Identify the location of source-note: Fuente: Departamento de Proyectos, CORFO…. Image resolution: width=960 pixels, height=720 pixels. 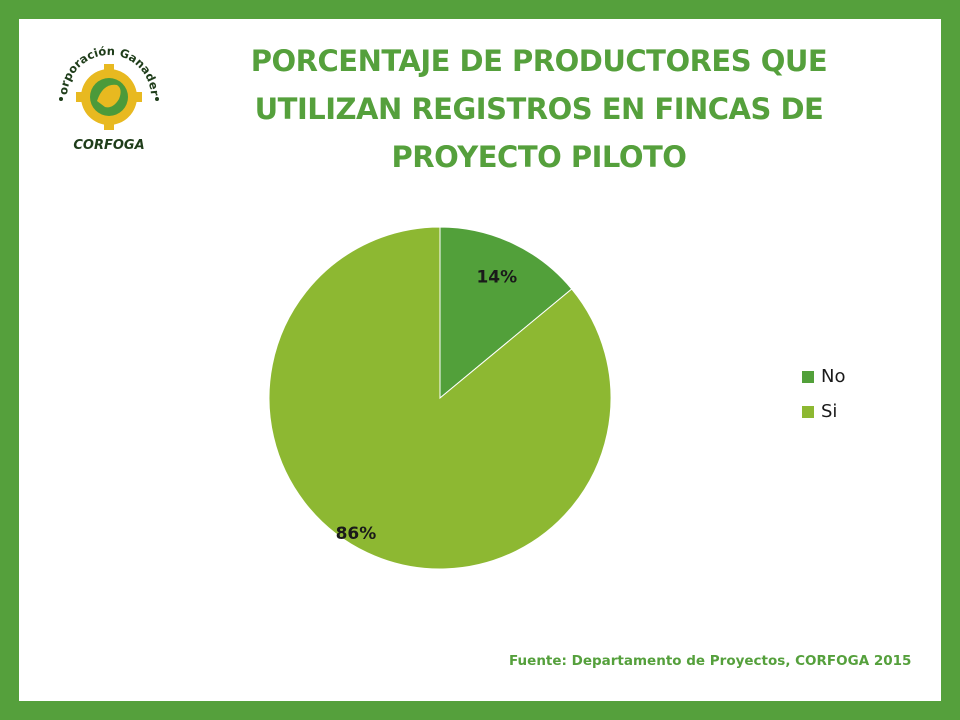
(710, 661).